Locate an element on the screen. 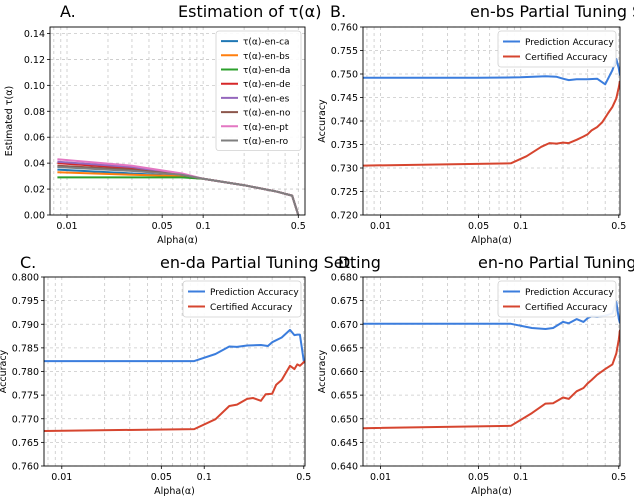  y-tick-label: 0.720 is located at coordinates (344, 216).